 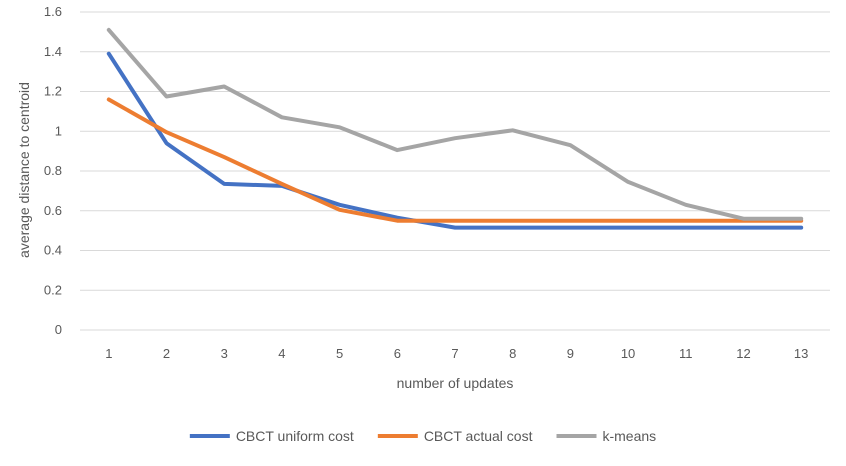 I want to click on x-axis-title: number of updates, so click(x=455, y=383).